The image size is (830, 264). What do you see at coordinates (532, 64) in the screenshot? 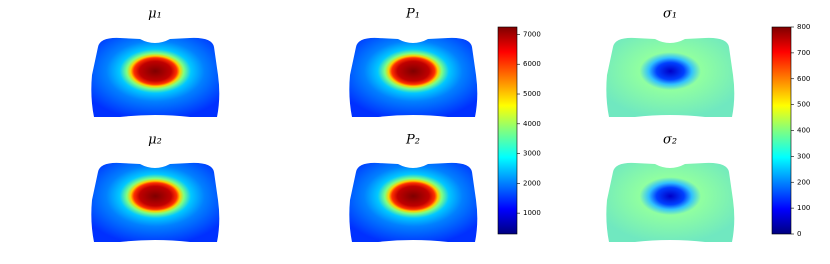
I see `colorbar-tick-label: 6000` at bounding box center [532, 64].